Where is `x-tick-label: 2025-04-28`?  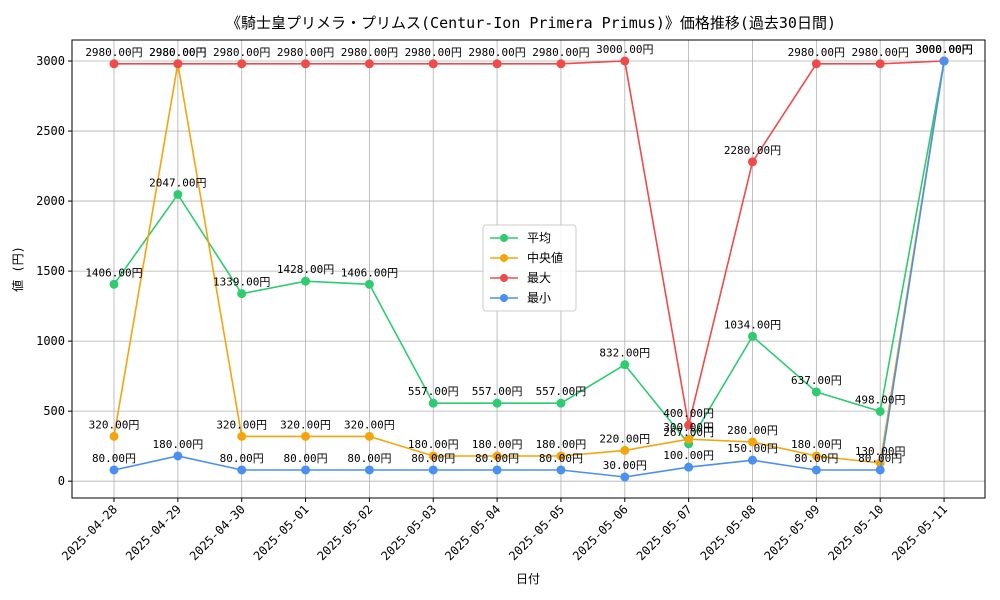
x-tick-label: 2025-04-28 is located at coordinates (89, 532).